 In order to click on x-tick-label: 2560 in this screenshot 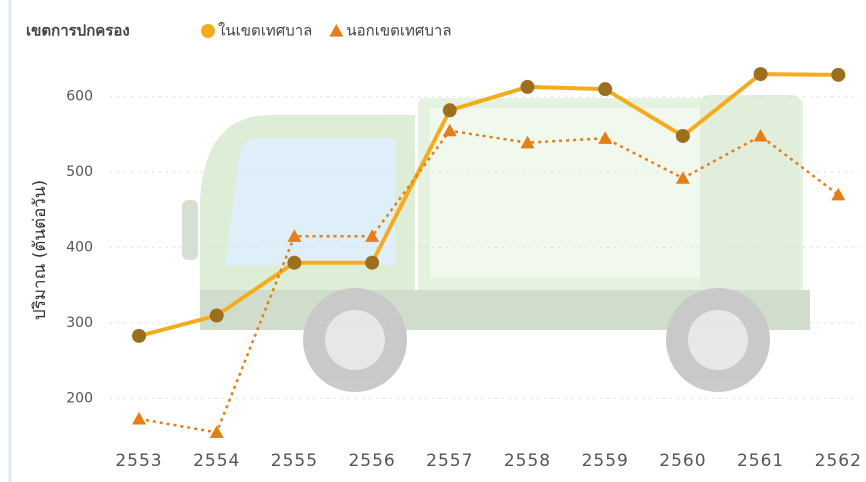, I will do `click(682, 461)`.